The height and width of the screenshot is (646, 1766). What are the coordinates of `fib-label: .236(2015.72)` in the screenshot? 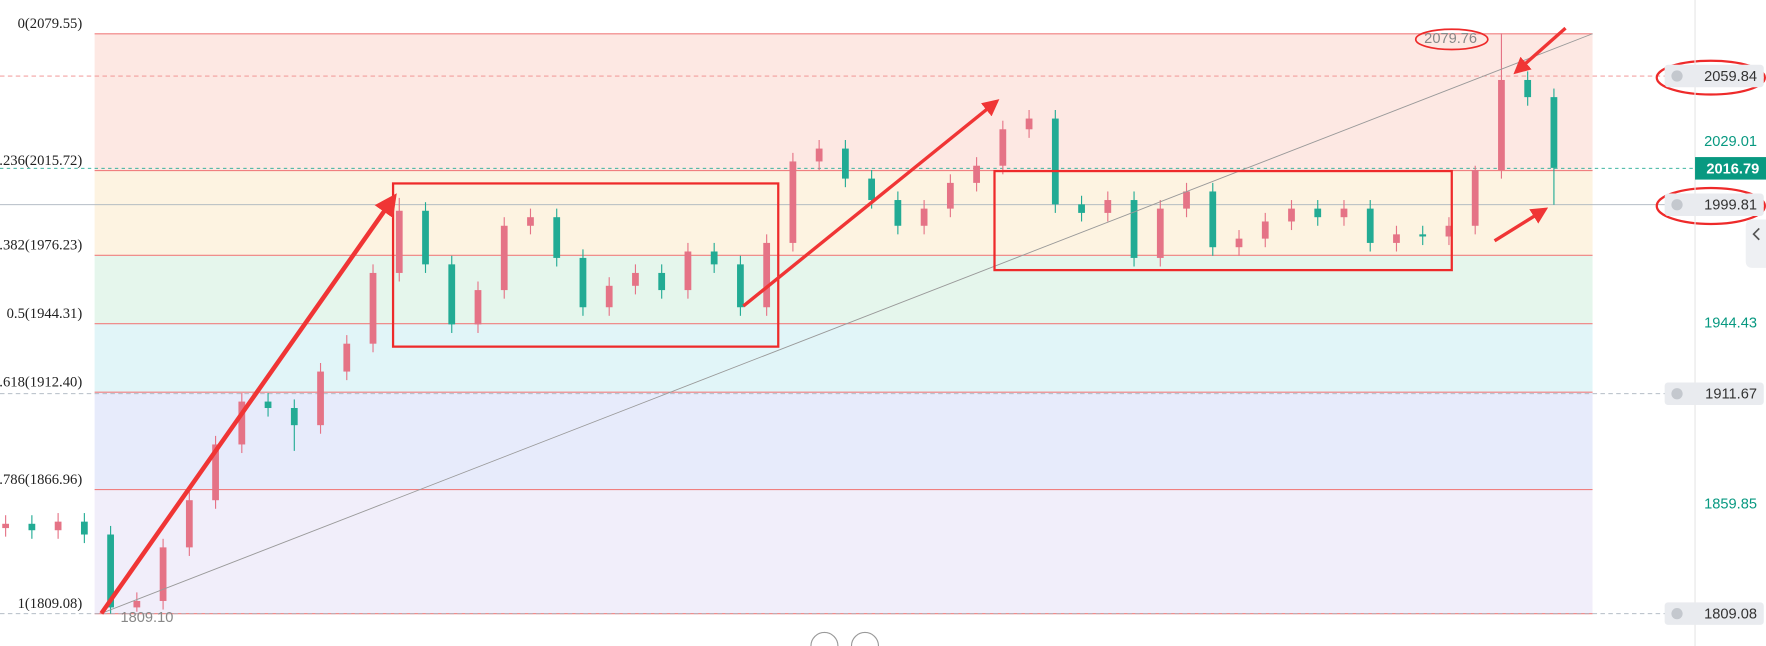 It's located at (41, 161).